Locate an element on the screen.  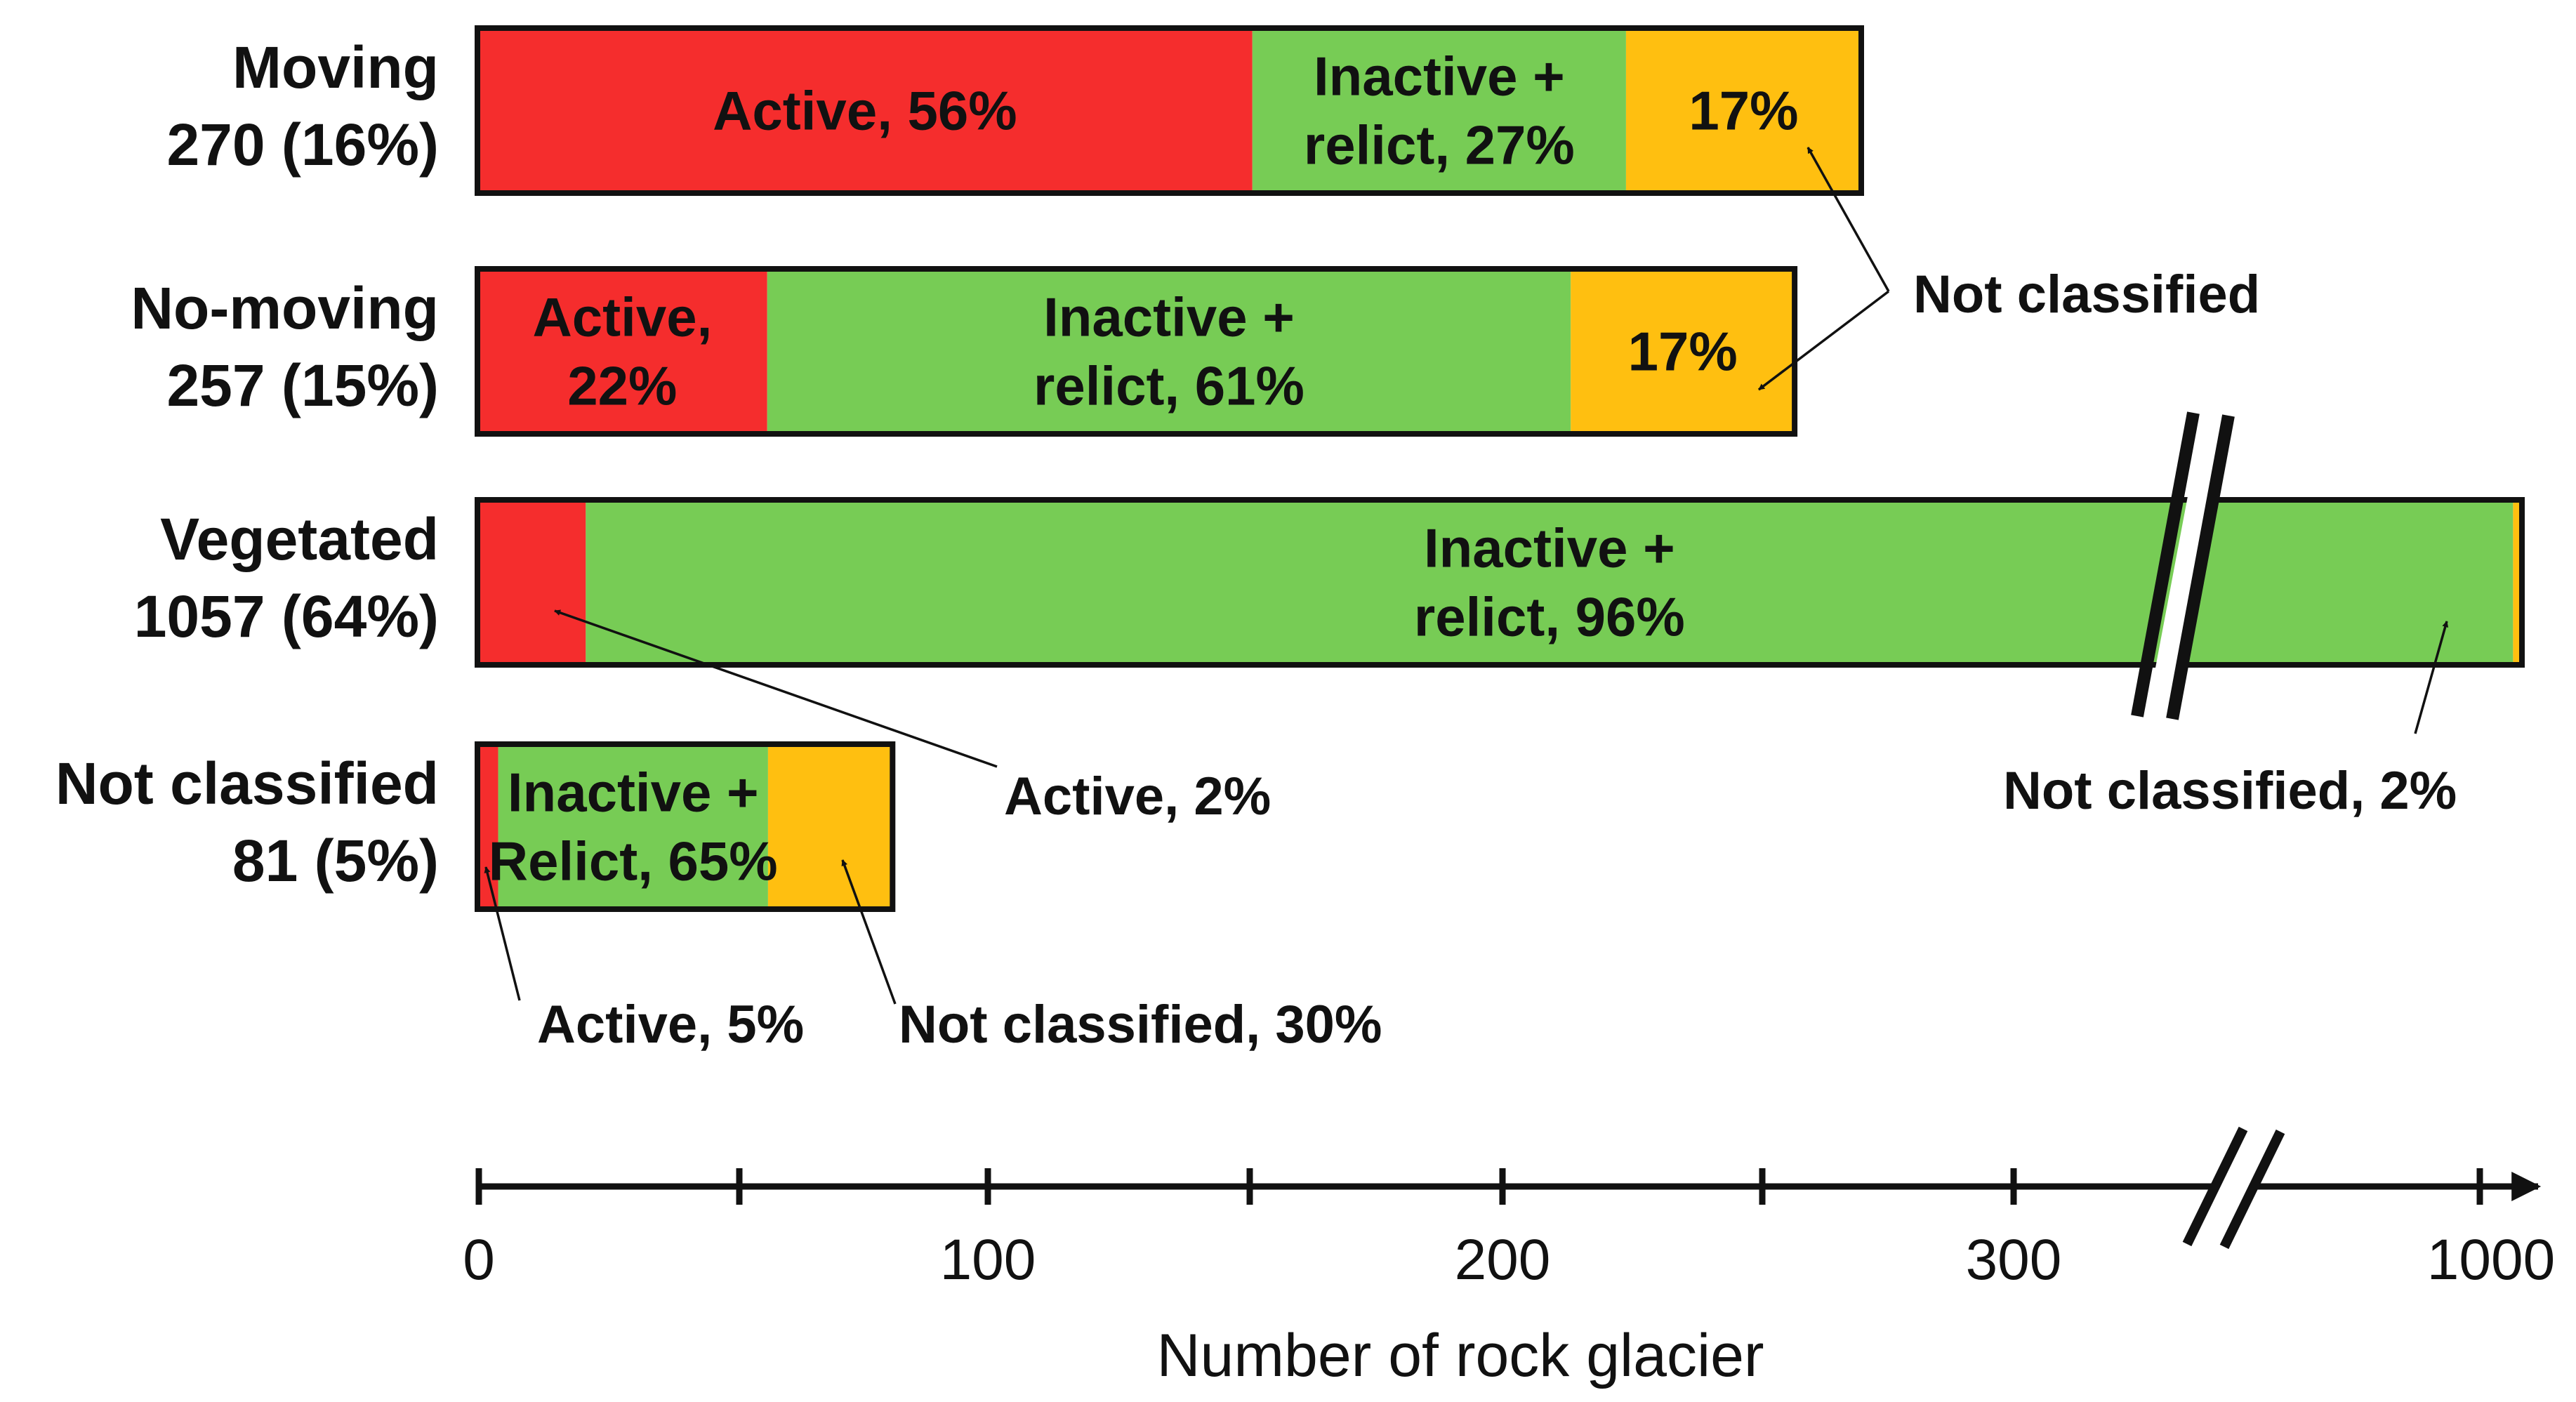
bar-not-classified-inactive is located at coordinates (633, 826).